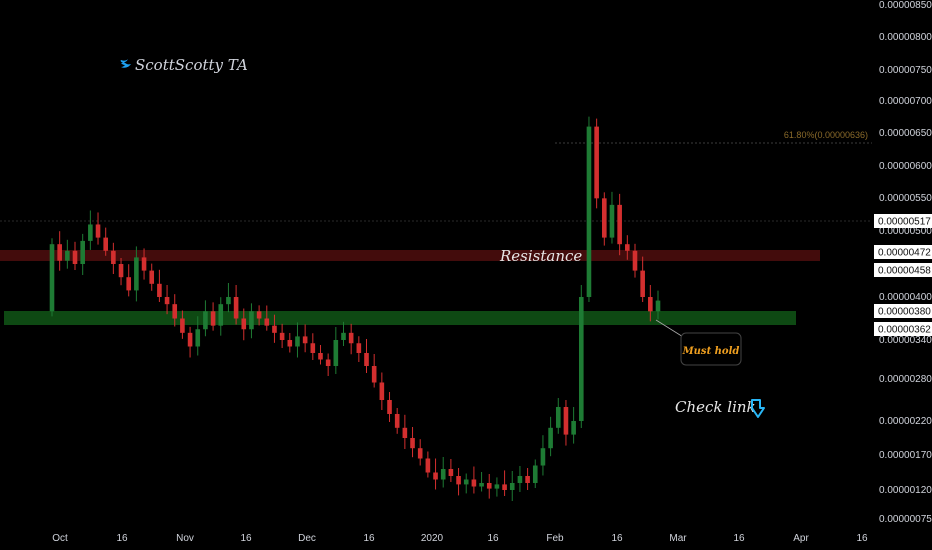 This screenshot has height=550, width=932. Describe the element at coordinates (905, 5) in the screenshot. I see `y-tick-label: 0.00000850` at that location.